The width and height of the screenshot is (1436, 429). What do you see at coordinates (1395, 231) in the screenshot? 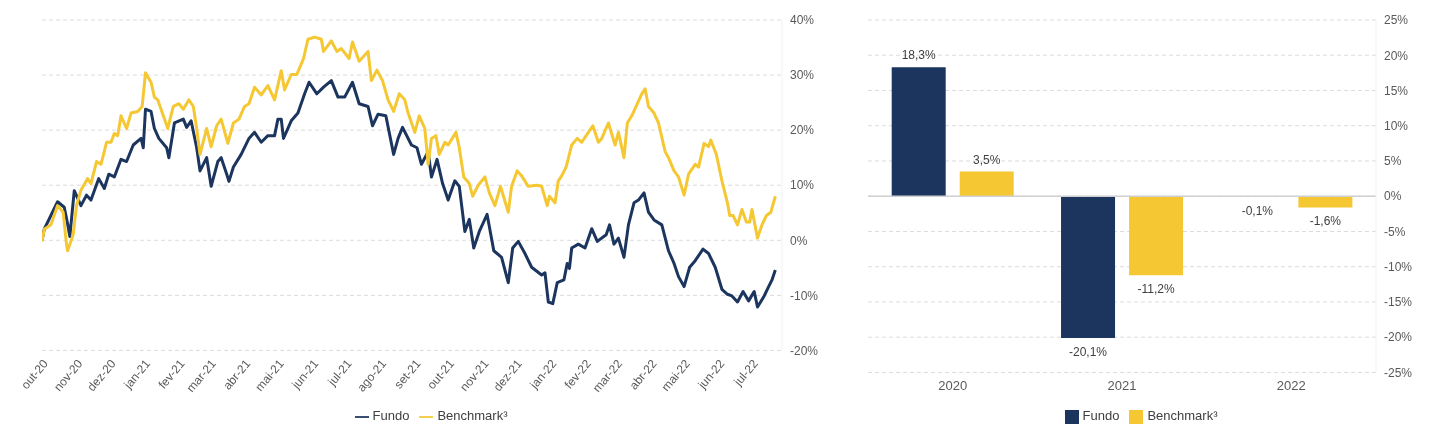
I see `y-tick-label: -5%` at bounding box center [1395, 231].